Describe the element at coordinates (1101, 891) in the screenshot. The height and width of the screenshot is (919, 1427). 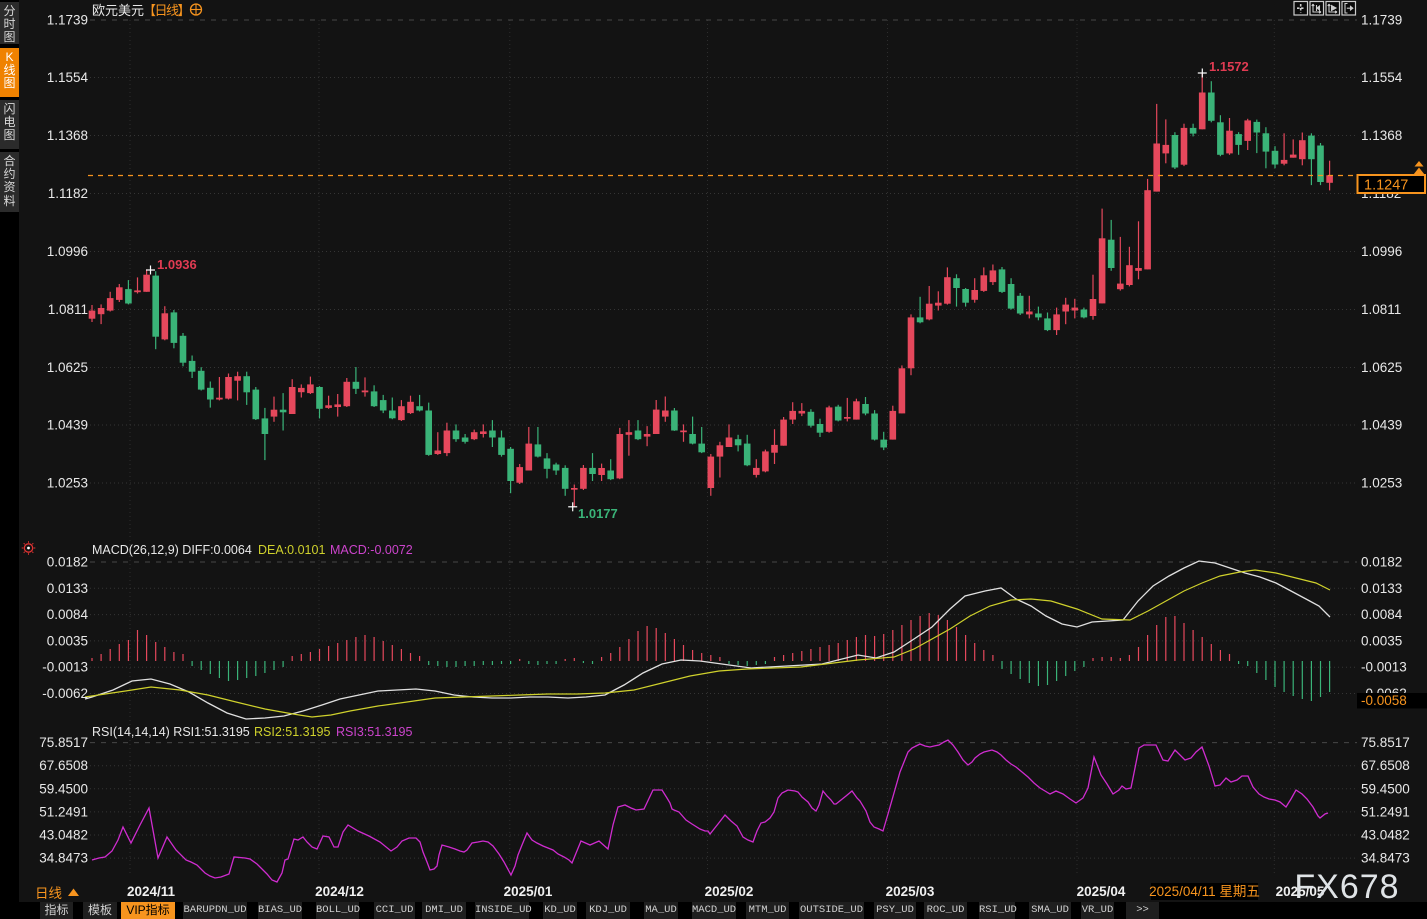
I see `svg-text: 2025/04` at that location.